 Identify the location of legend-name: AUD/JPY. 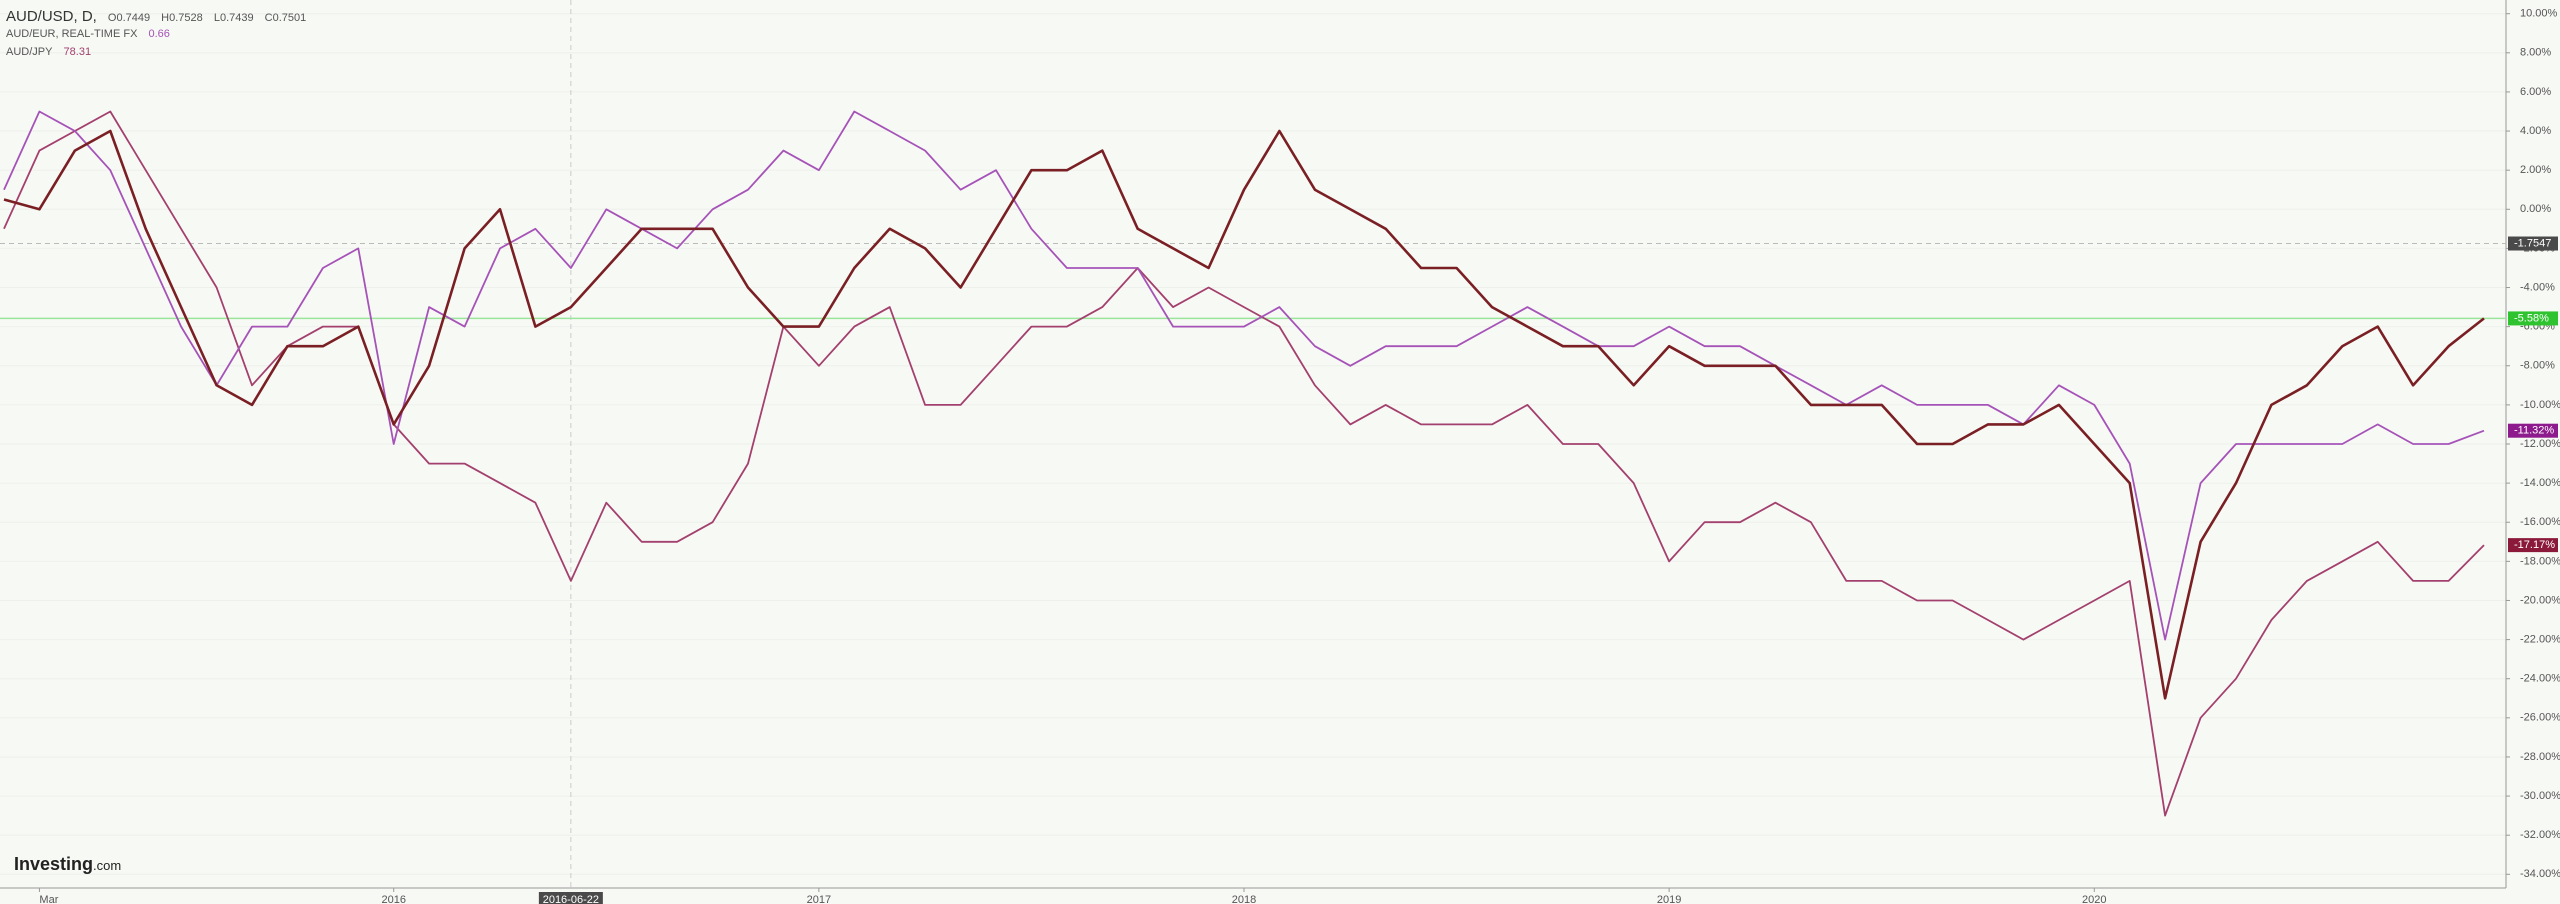
(29, 52).